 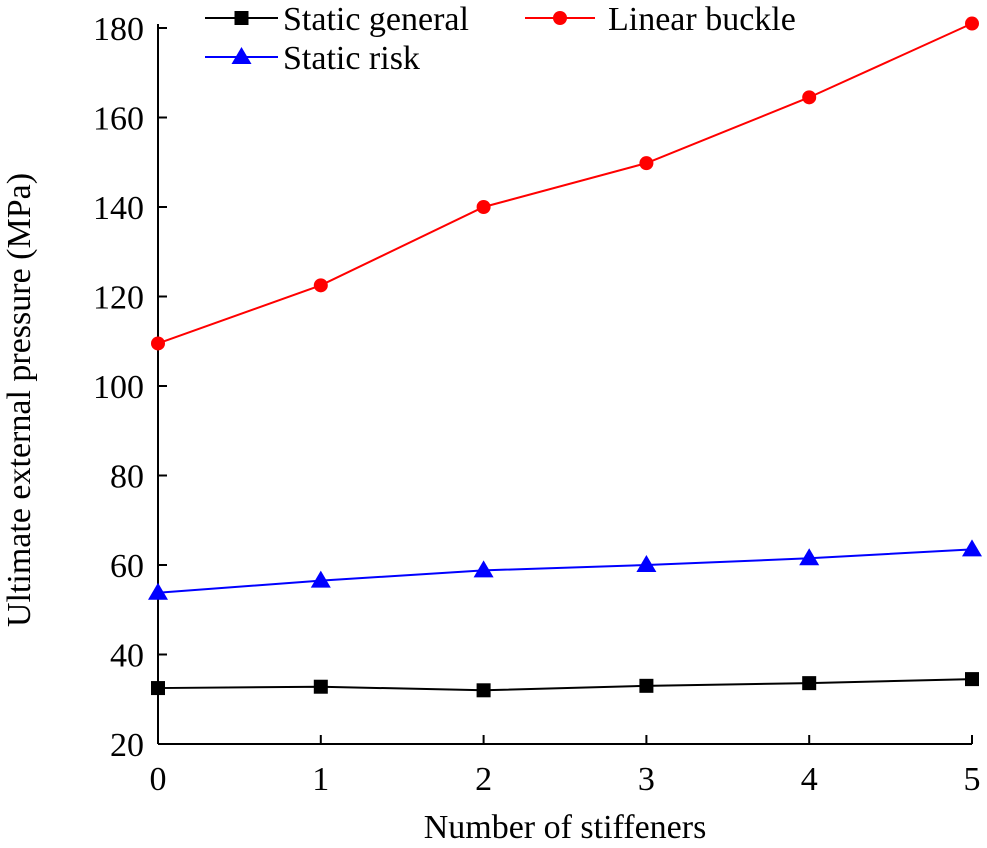 I want to click on series-line-static-risk, so click(x=565, y=571).